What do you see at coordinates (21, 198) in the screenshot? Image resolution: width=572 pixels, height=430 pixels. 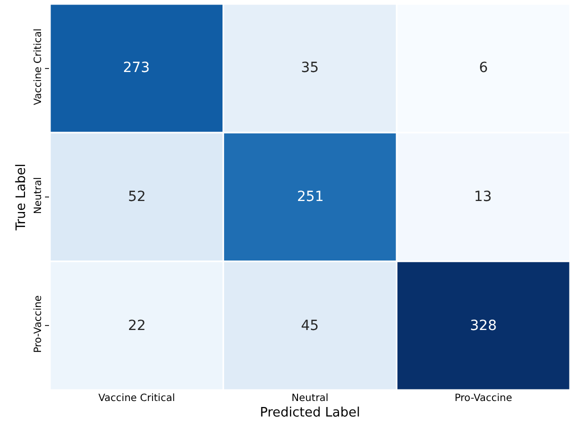 I see `y-axis-title: True Label` at bounding box center [21, 198].